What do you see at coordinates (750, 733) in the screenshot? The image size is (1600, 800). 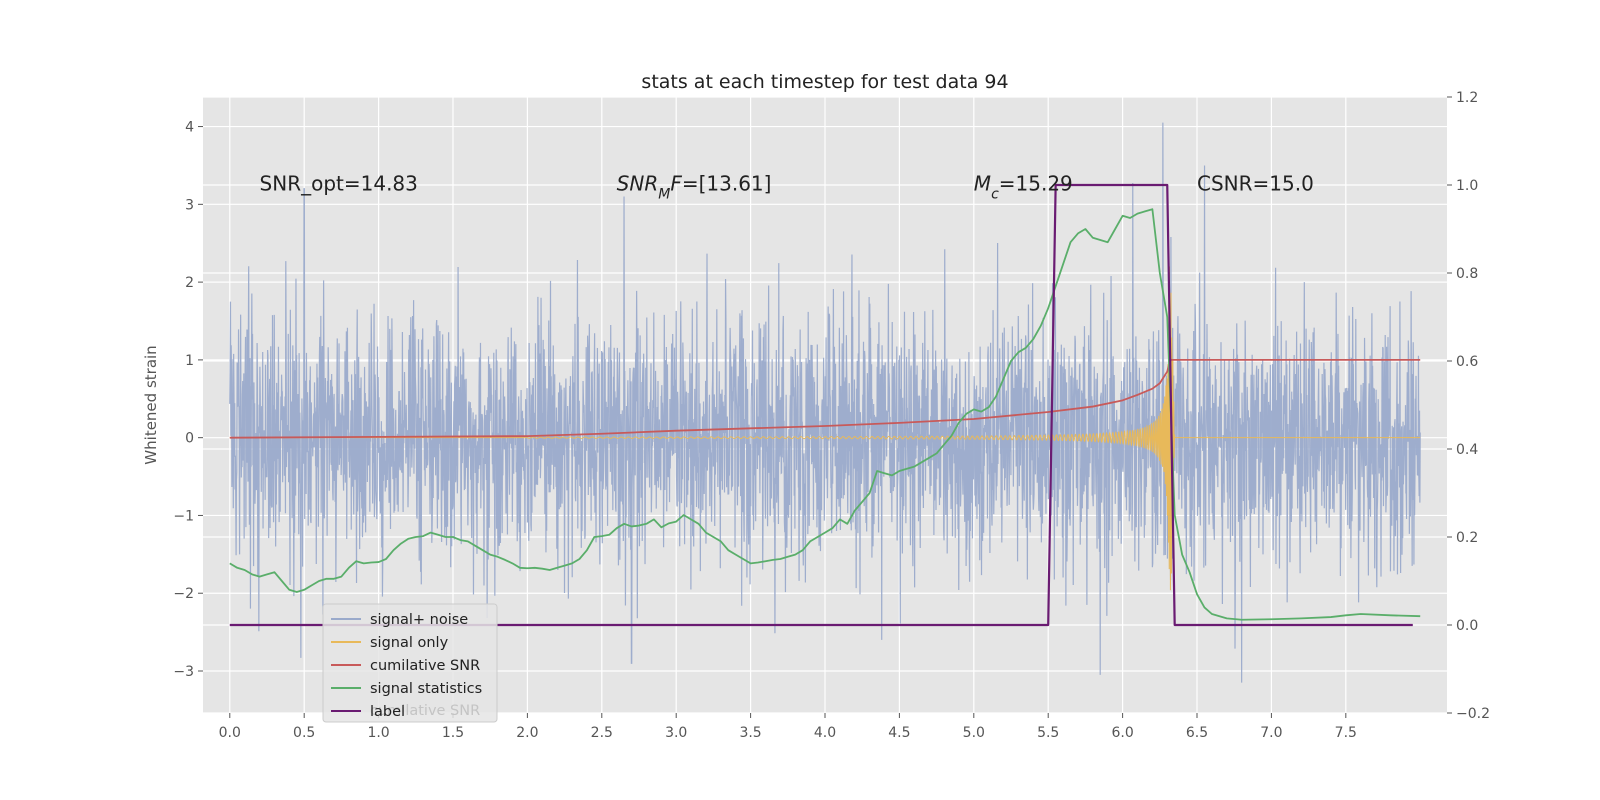 I see `x-tick-label: 3.5` at bounding box center [750, 733].